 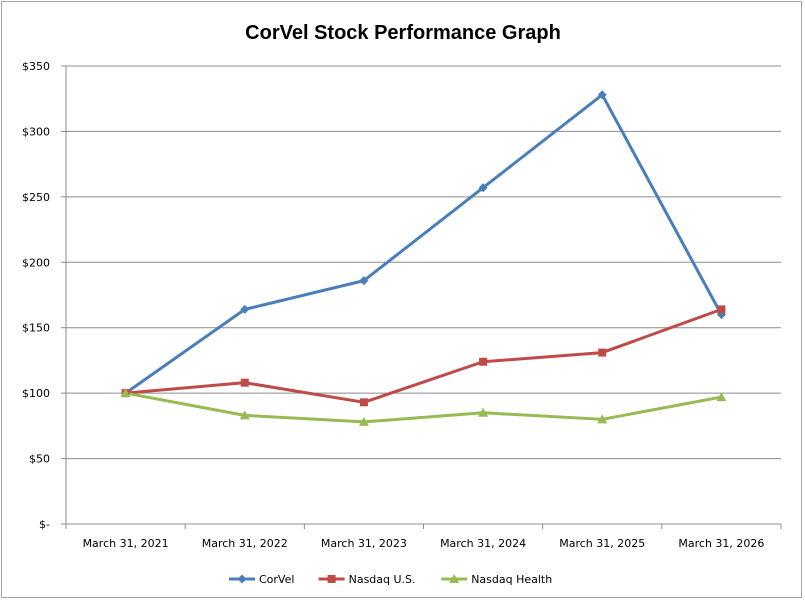 I want to click on x-tick-label: March 31, 2023, so click(x=364, y=543).